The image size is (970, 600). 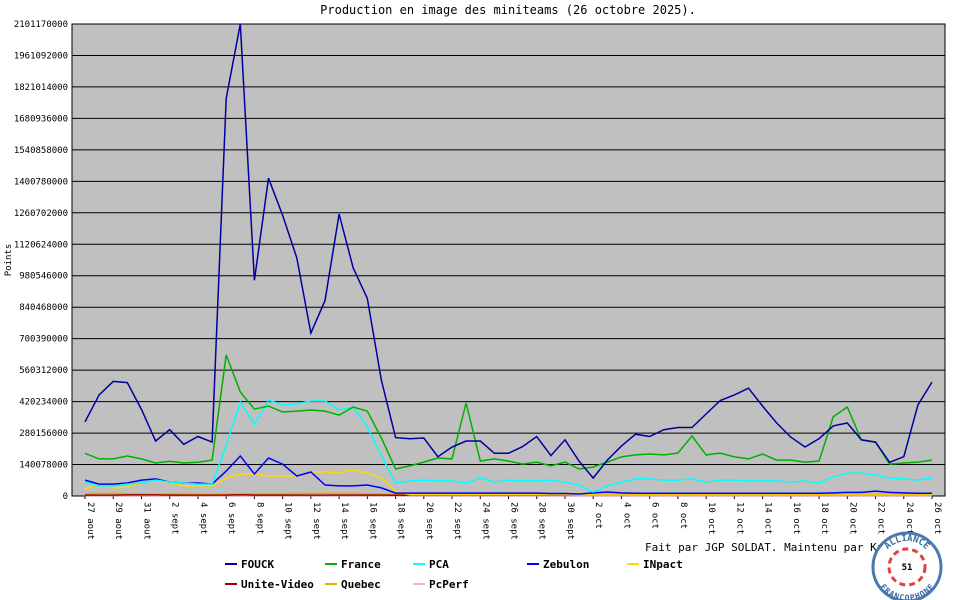 I want to click on x-tick-label: 14 sept, so click(x=344, y=521).